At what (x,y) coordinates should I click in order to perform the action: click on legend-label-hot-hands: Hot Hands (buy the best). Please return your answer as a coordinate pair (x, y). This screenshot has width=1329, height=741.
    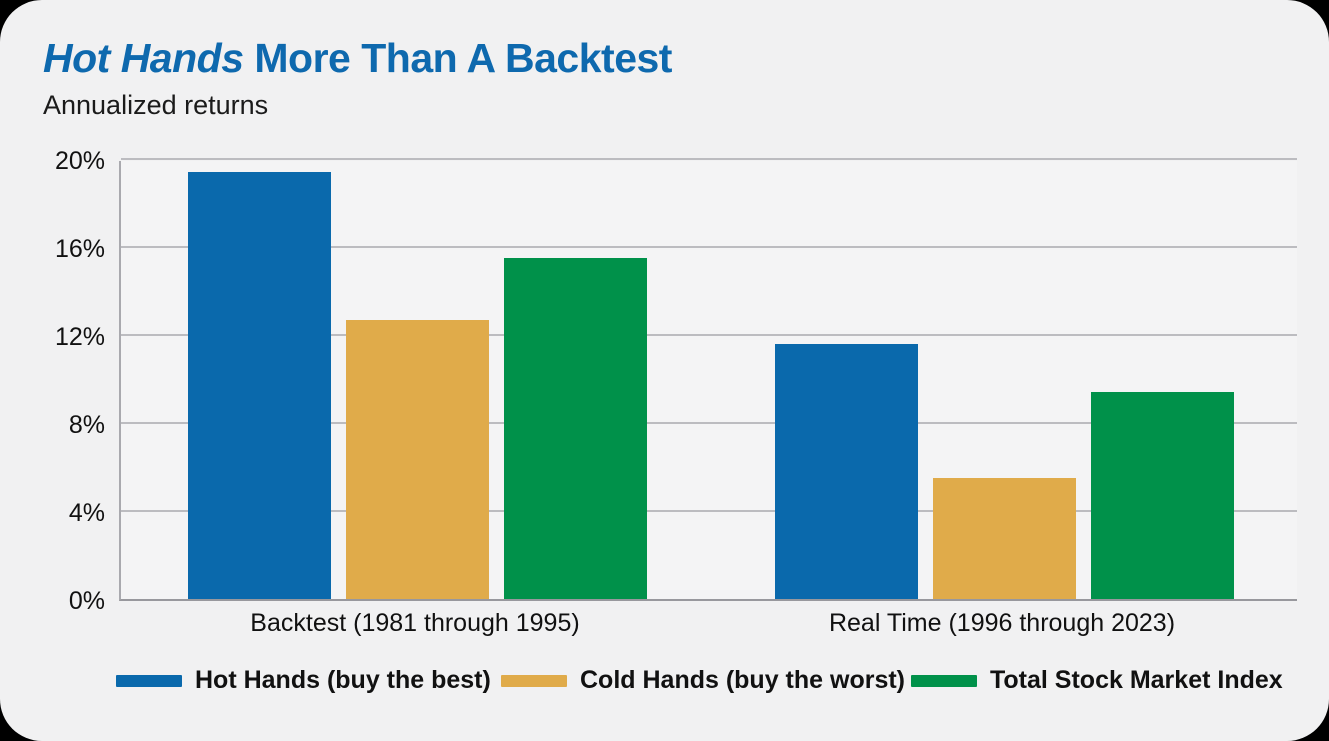
    Looking at the image, I should click on (343, 680).